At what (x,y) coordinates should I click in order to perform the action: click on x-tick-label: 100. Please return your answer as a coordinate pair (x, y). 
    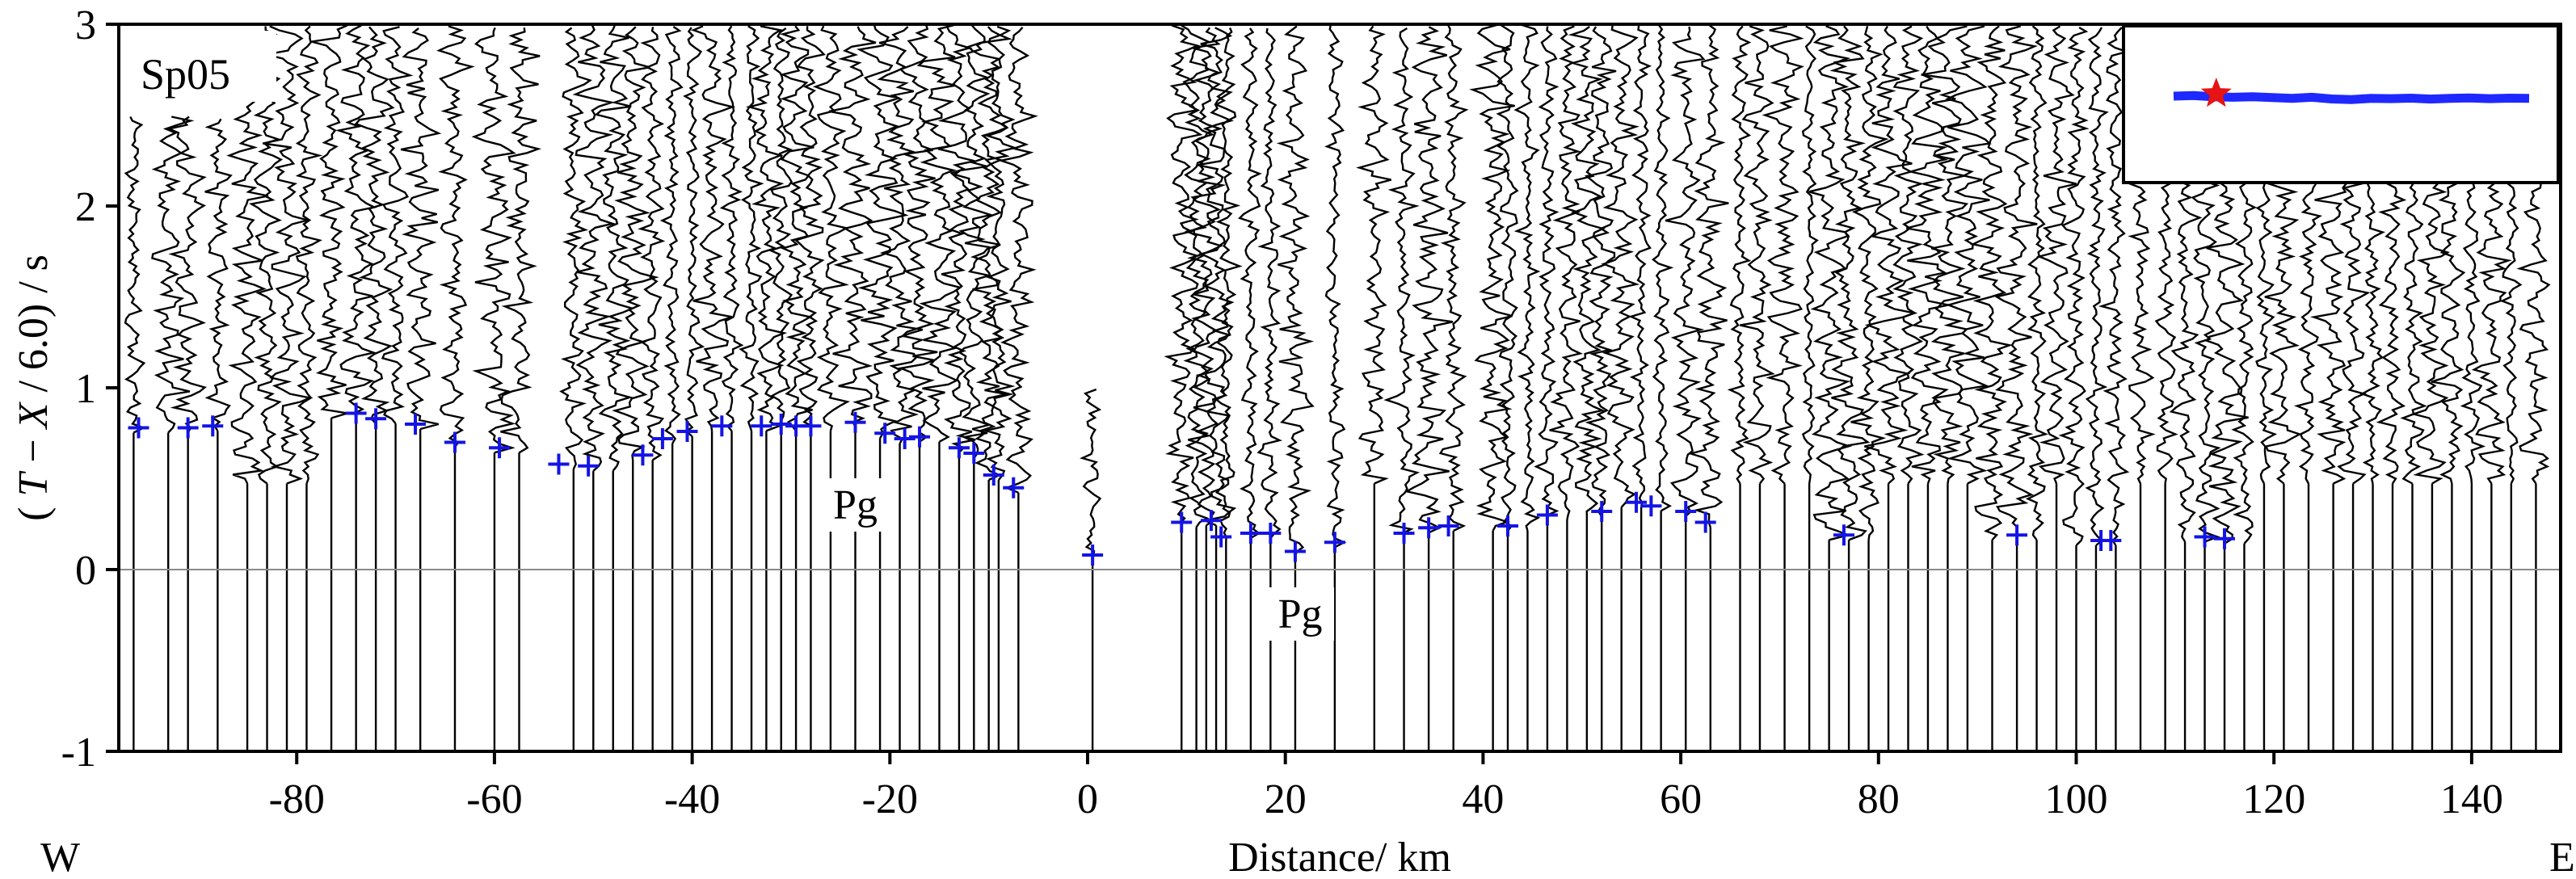
    Looking at the image, I should click on (2075, 799).